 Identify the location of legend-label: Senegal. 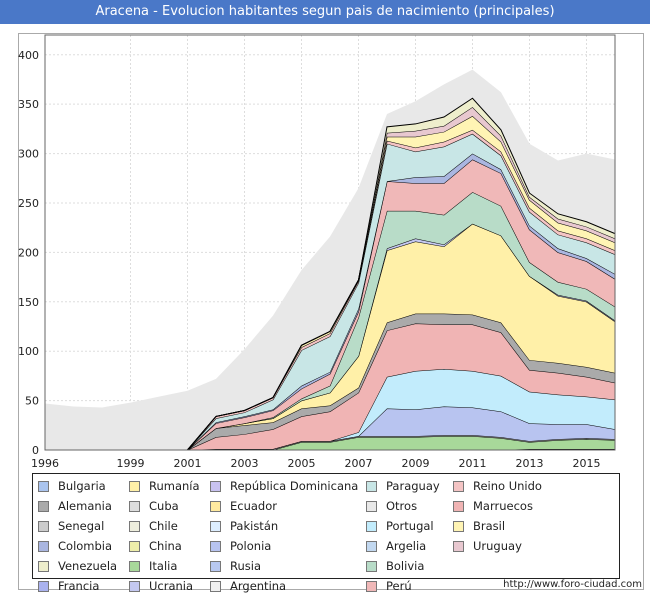
(81, 526).